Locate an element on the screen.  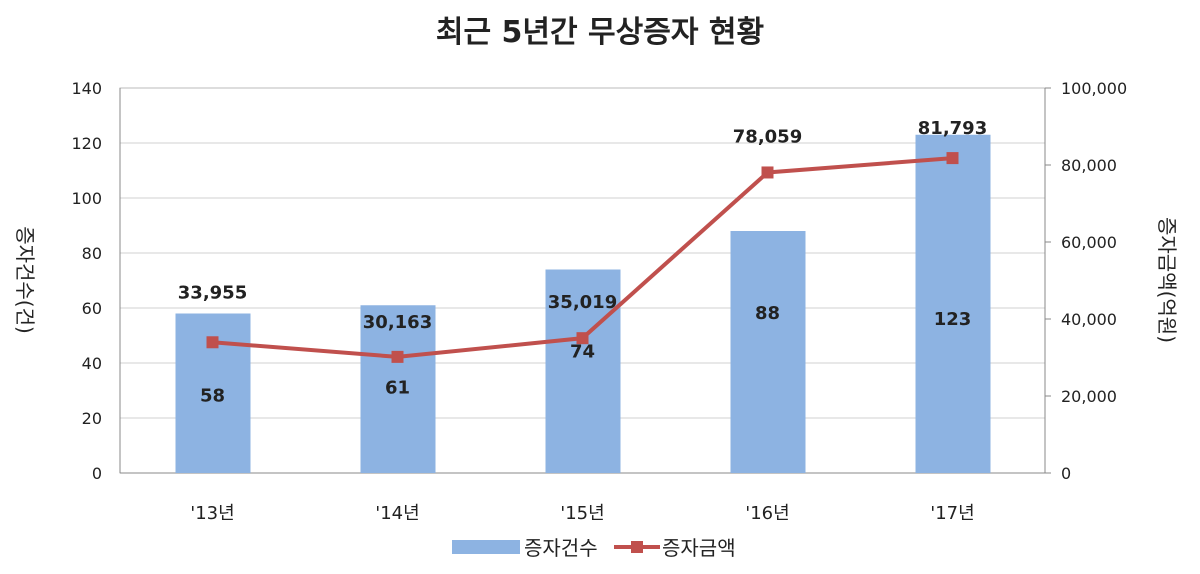
x-tick-label: '16년 is located at coordinates (767, 513).